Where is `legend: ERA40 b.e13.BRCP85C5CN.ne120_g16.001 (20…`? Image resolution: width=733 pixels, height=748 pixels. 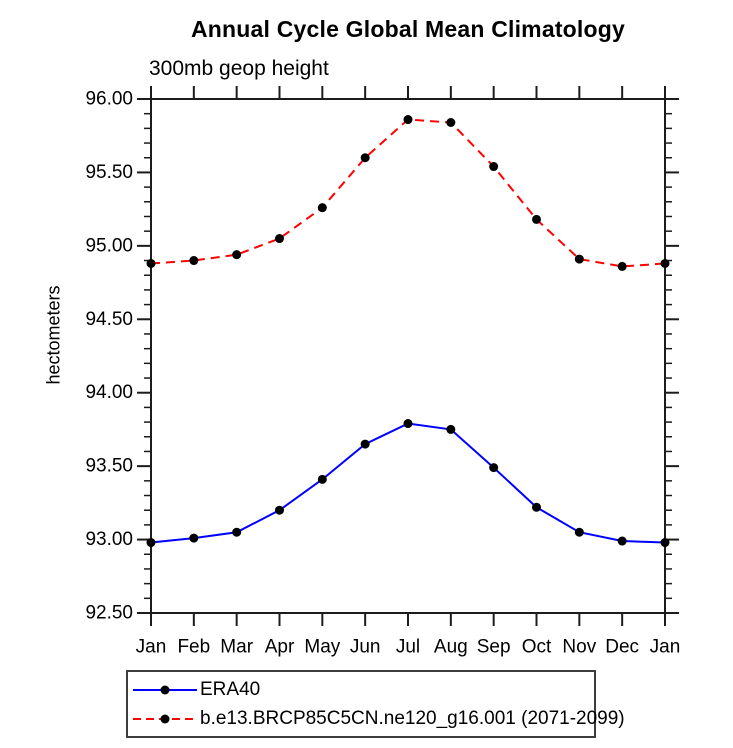
legend: ERA40 b.e13.BRCP85C5CN.ne120_g16.001 (20… is located at coordinates (375, 704).